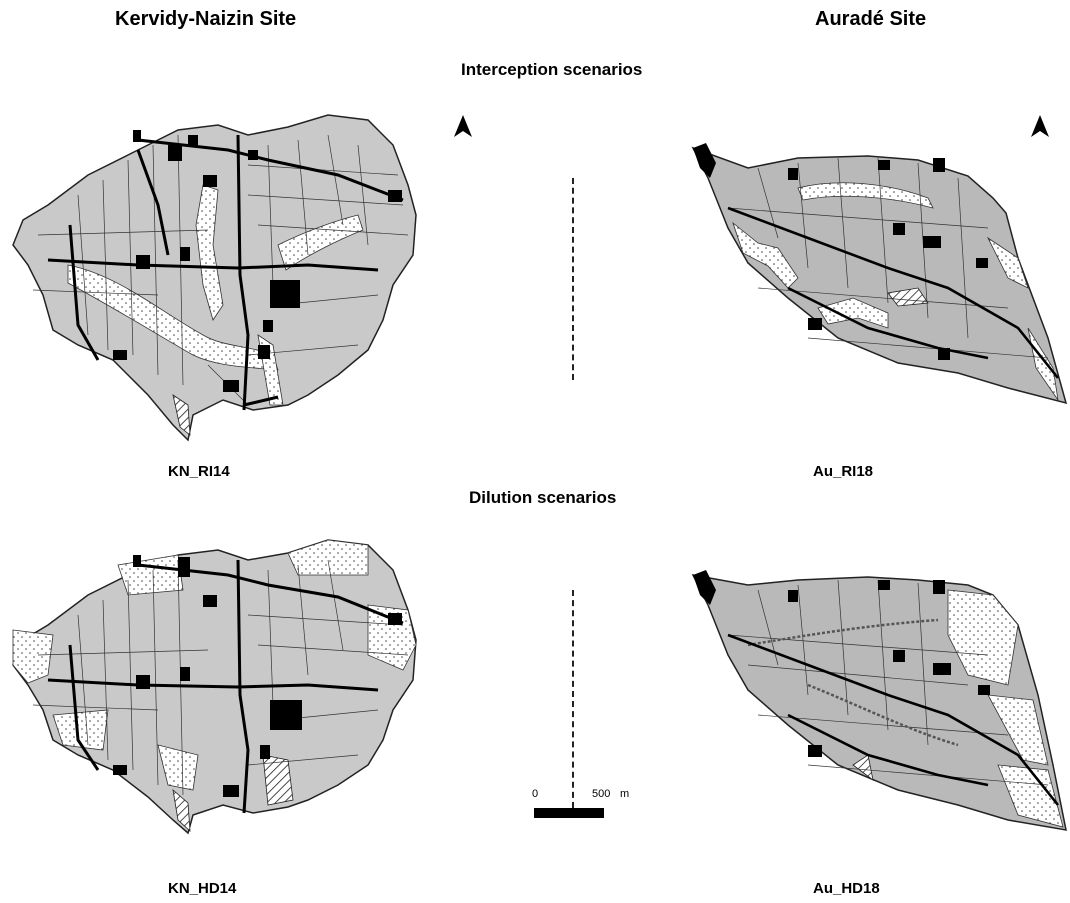 The width and height of the screenshot is (1070, 903). What do you see at coordinates (843, 471) in the screenshot?
I see `map-label-au-ri18: Au_RI18` at bounding box center [843, 471].